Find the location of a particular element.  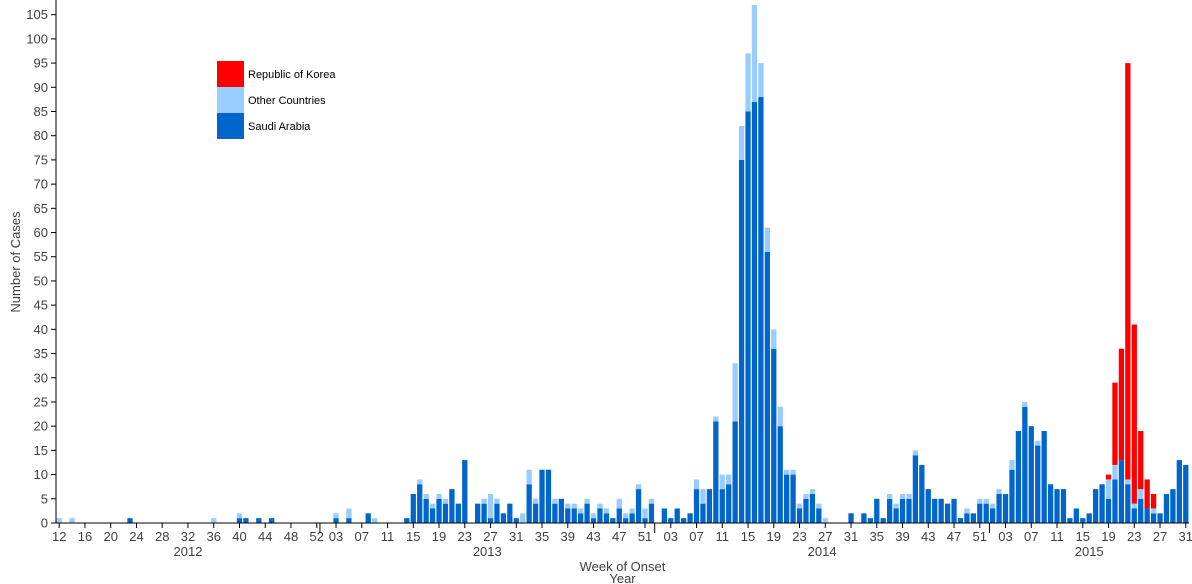

y-axis-title: Number of Cases is located at coordinates (15, 262).